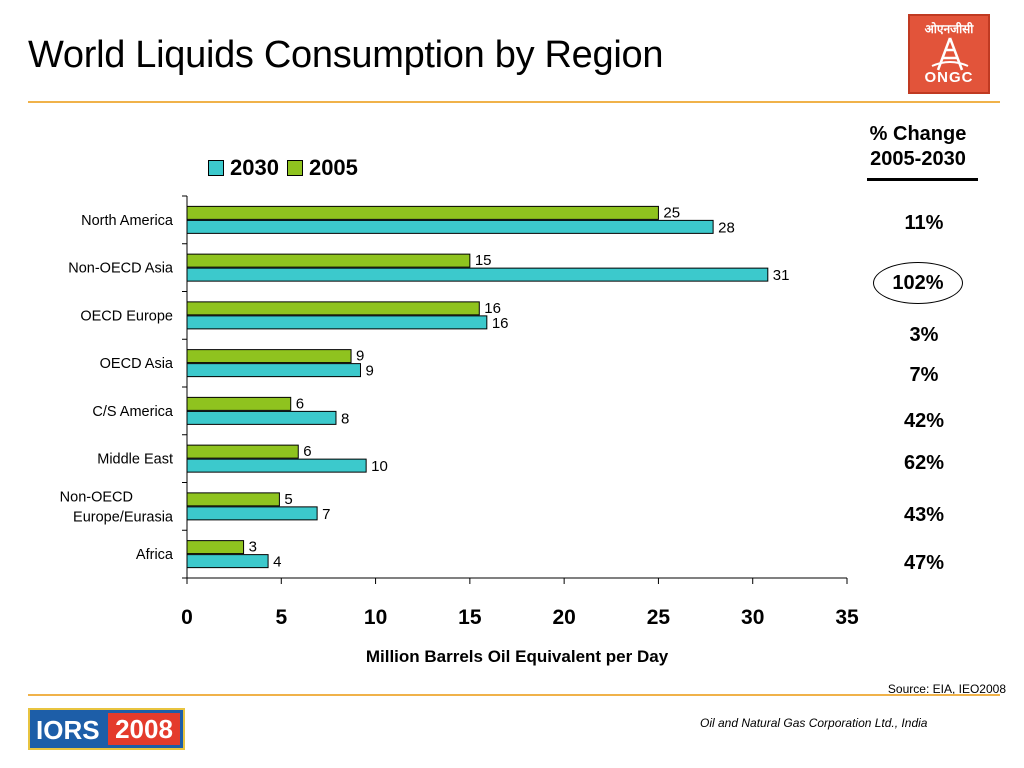 The image size is (1024, 768). What do you see at coordinates (277, 562) in the screenshot?
I see `data-label-2030-africa: 4` at bounding box center [277, 562].